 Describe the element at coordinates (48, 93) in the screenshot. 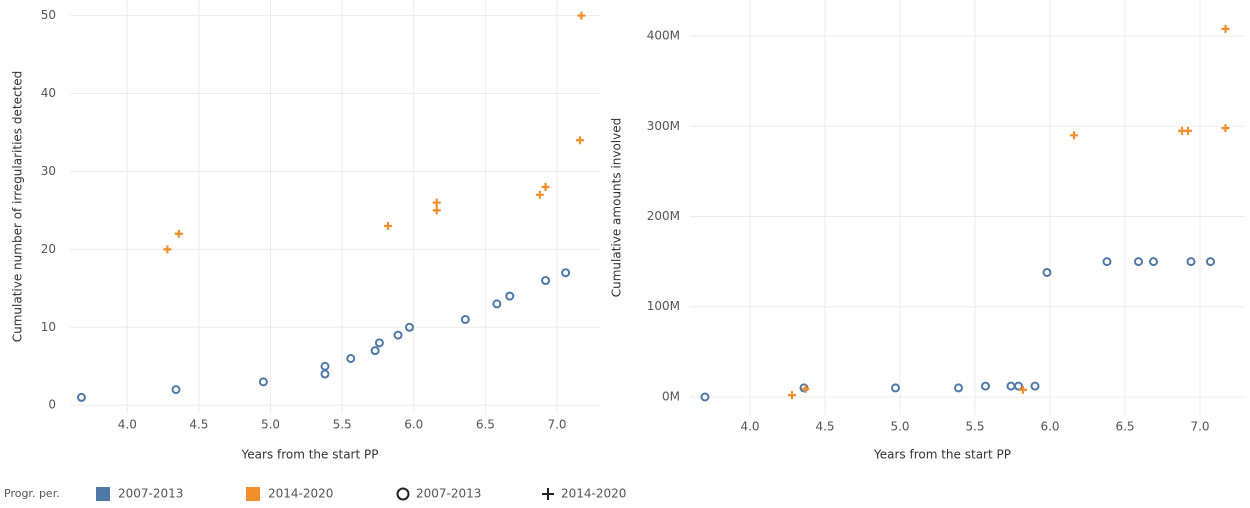

I see `y-tick-label: 40` at that location.